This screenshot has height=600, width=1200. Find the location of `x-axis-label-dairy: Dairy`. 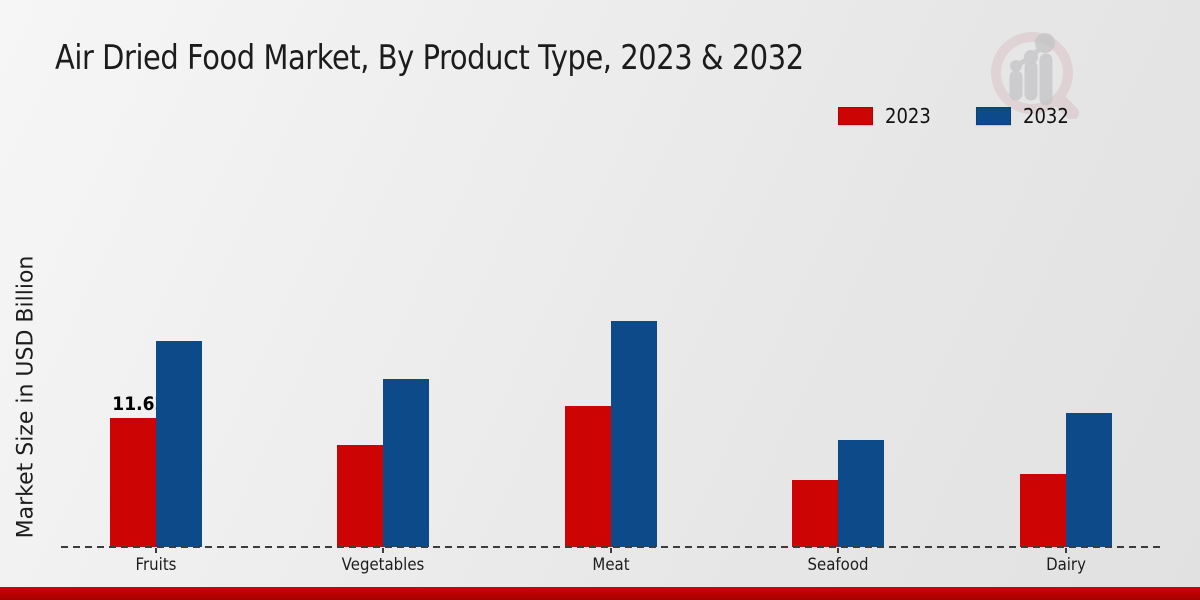

x-axis-label-dairy: Dairy is located at coordinates (1065, 565).